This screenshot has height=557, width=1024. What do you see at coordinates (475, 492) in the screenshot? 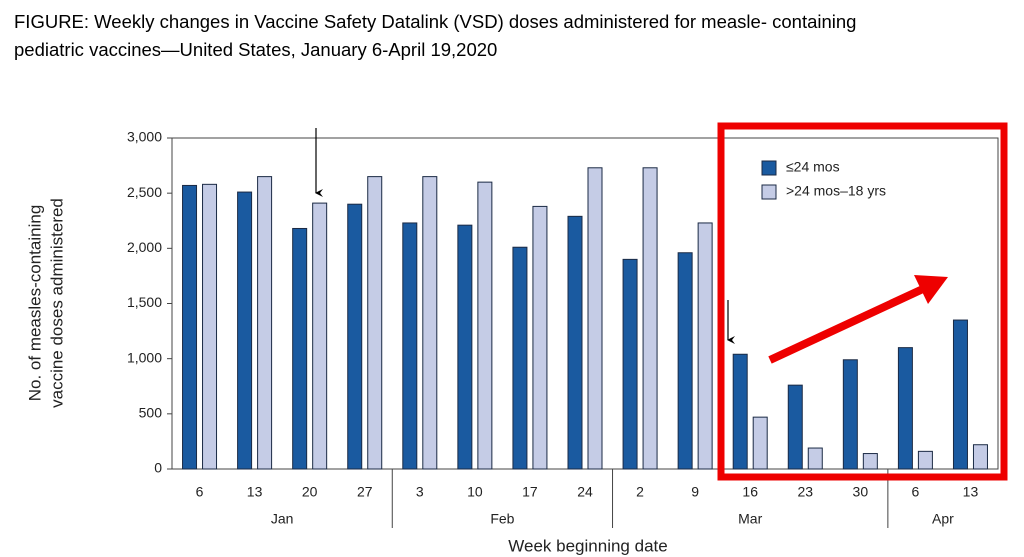
I see `x-tick-label: 10` at bounding box center [475, 492].